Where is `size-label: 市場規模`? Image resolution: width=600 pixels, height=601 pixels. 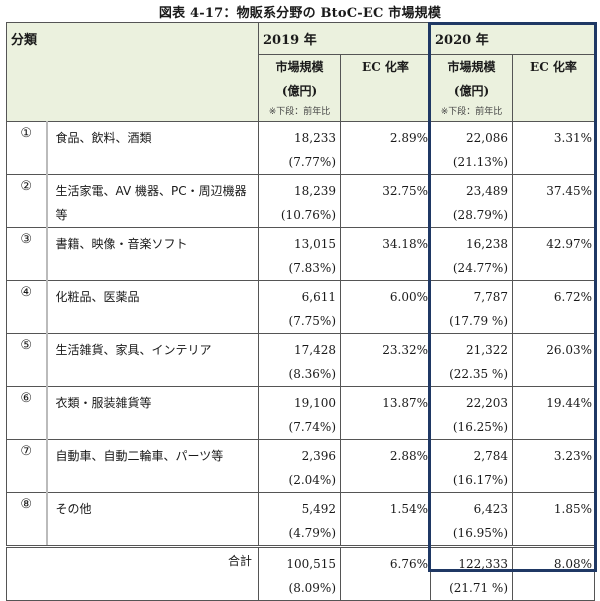 size-label: 市場規模 is located at coordinates (299, 67).